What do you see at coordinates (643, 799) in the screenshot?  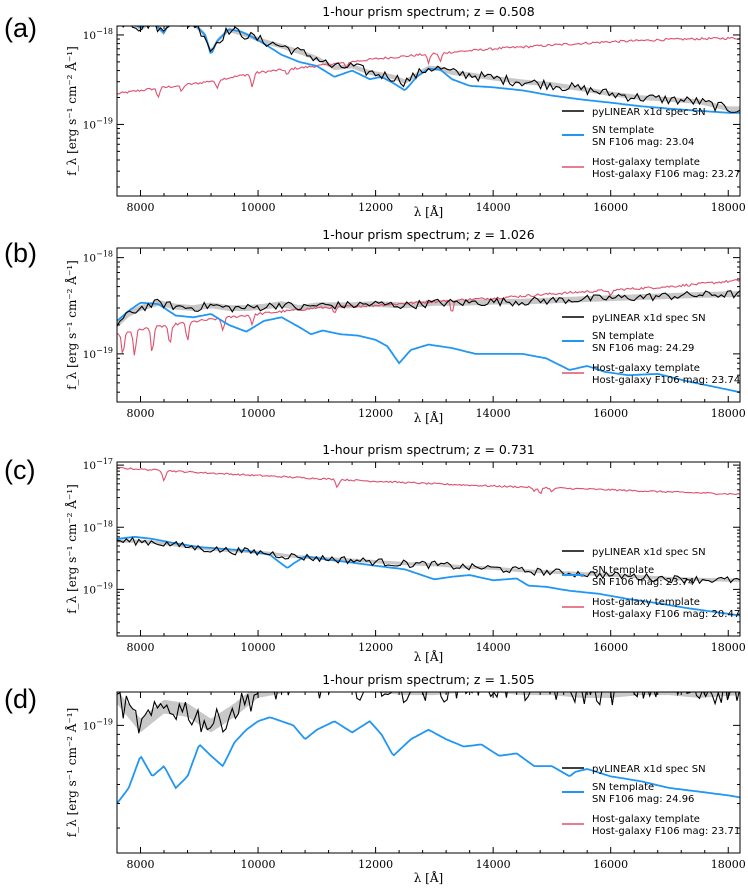 I see `legend-sn-mag: SN F106 mag: 24.96` at bounding box center [643, 799].